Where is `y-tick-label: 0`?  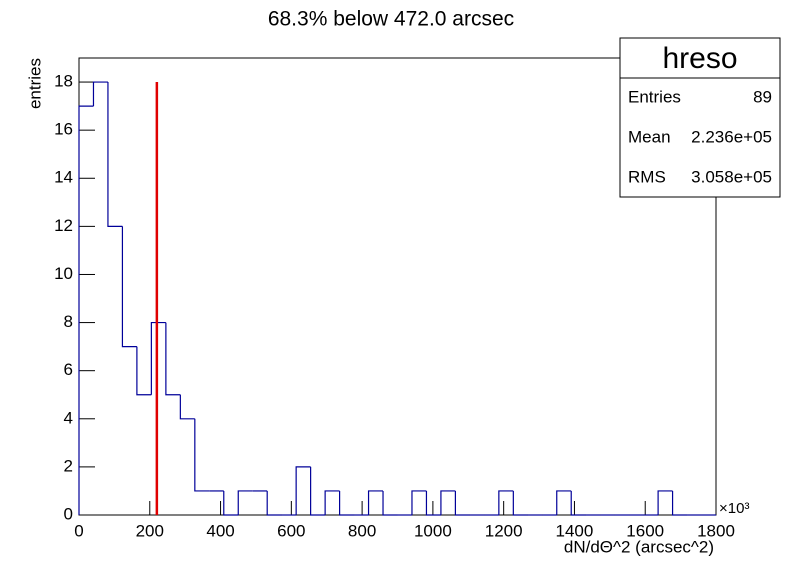
y-tick-label: 0 is located at coordinates (68, 513).